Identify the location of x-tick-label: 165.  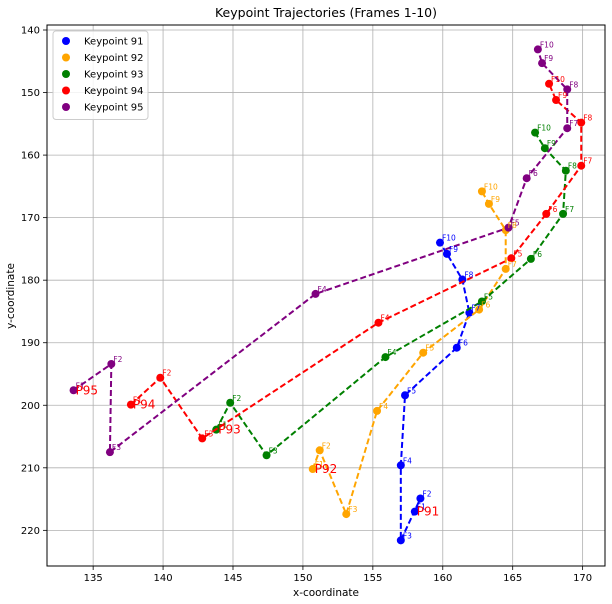
(512, 578).